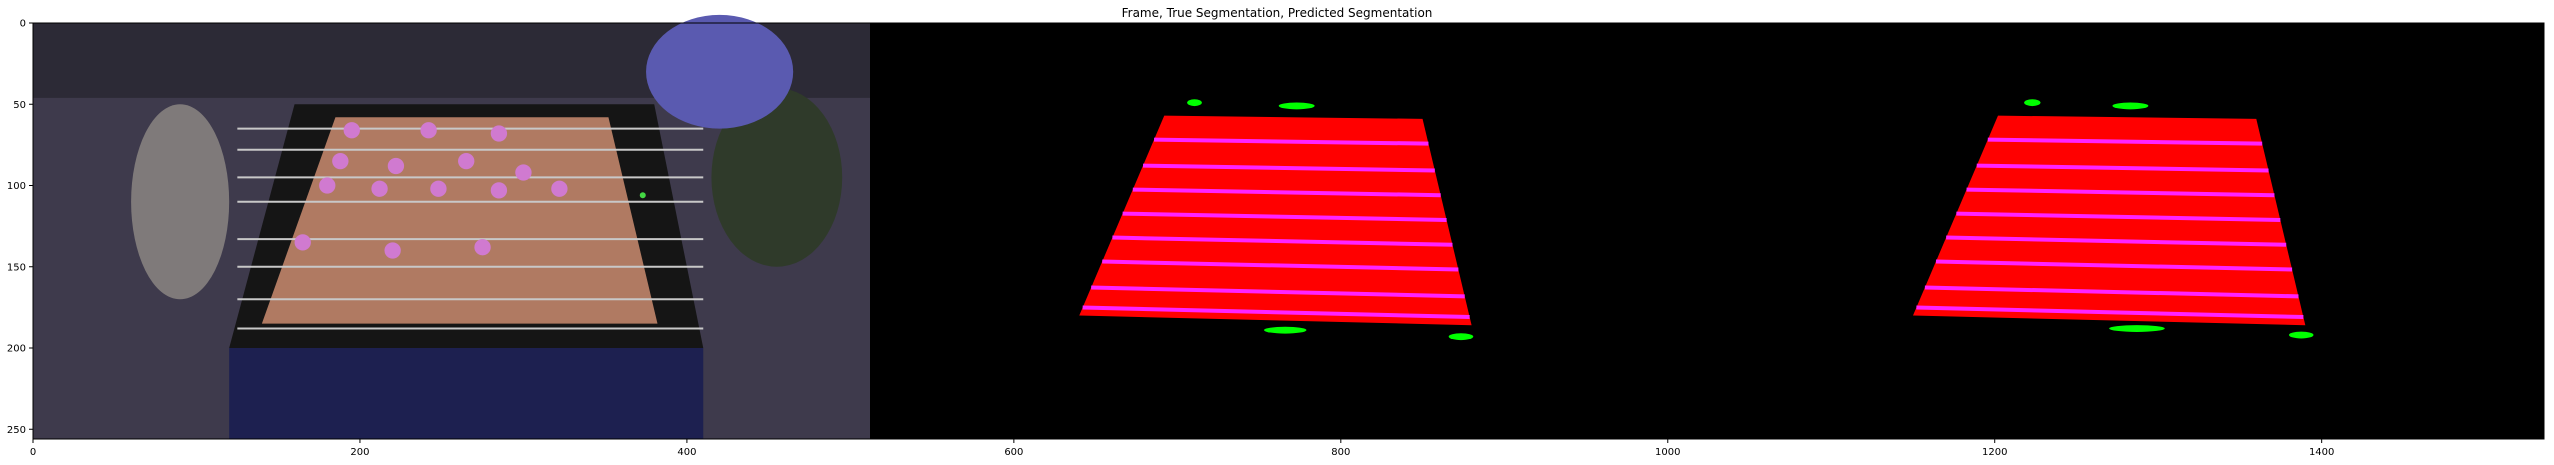 This screenshot has height=465, width=2554. Describe the element at coordinates (1667, 452) in the screenshot. I see `x-tick-label: 1000` at that location.